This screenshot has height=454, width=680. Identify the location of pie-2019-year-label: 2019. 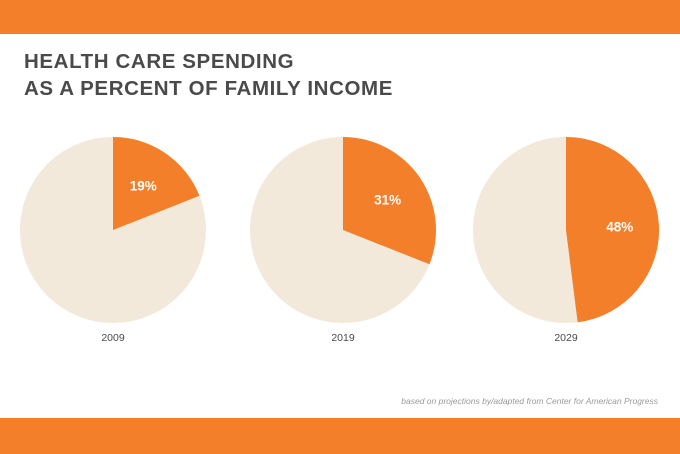
(343, 338).